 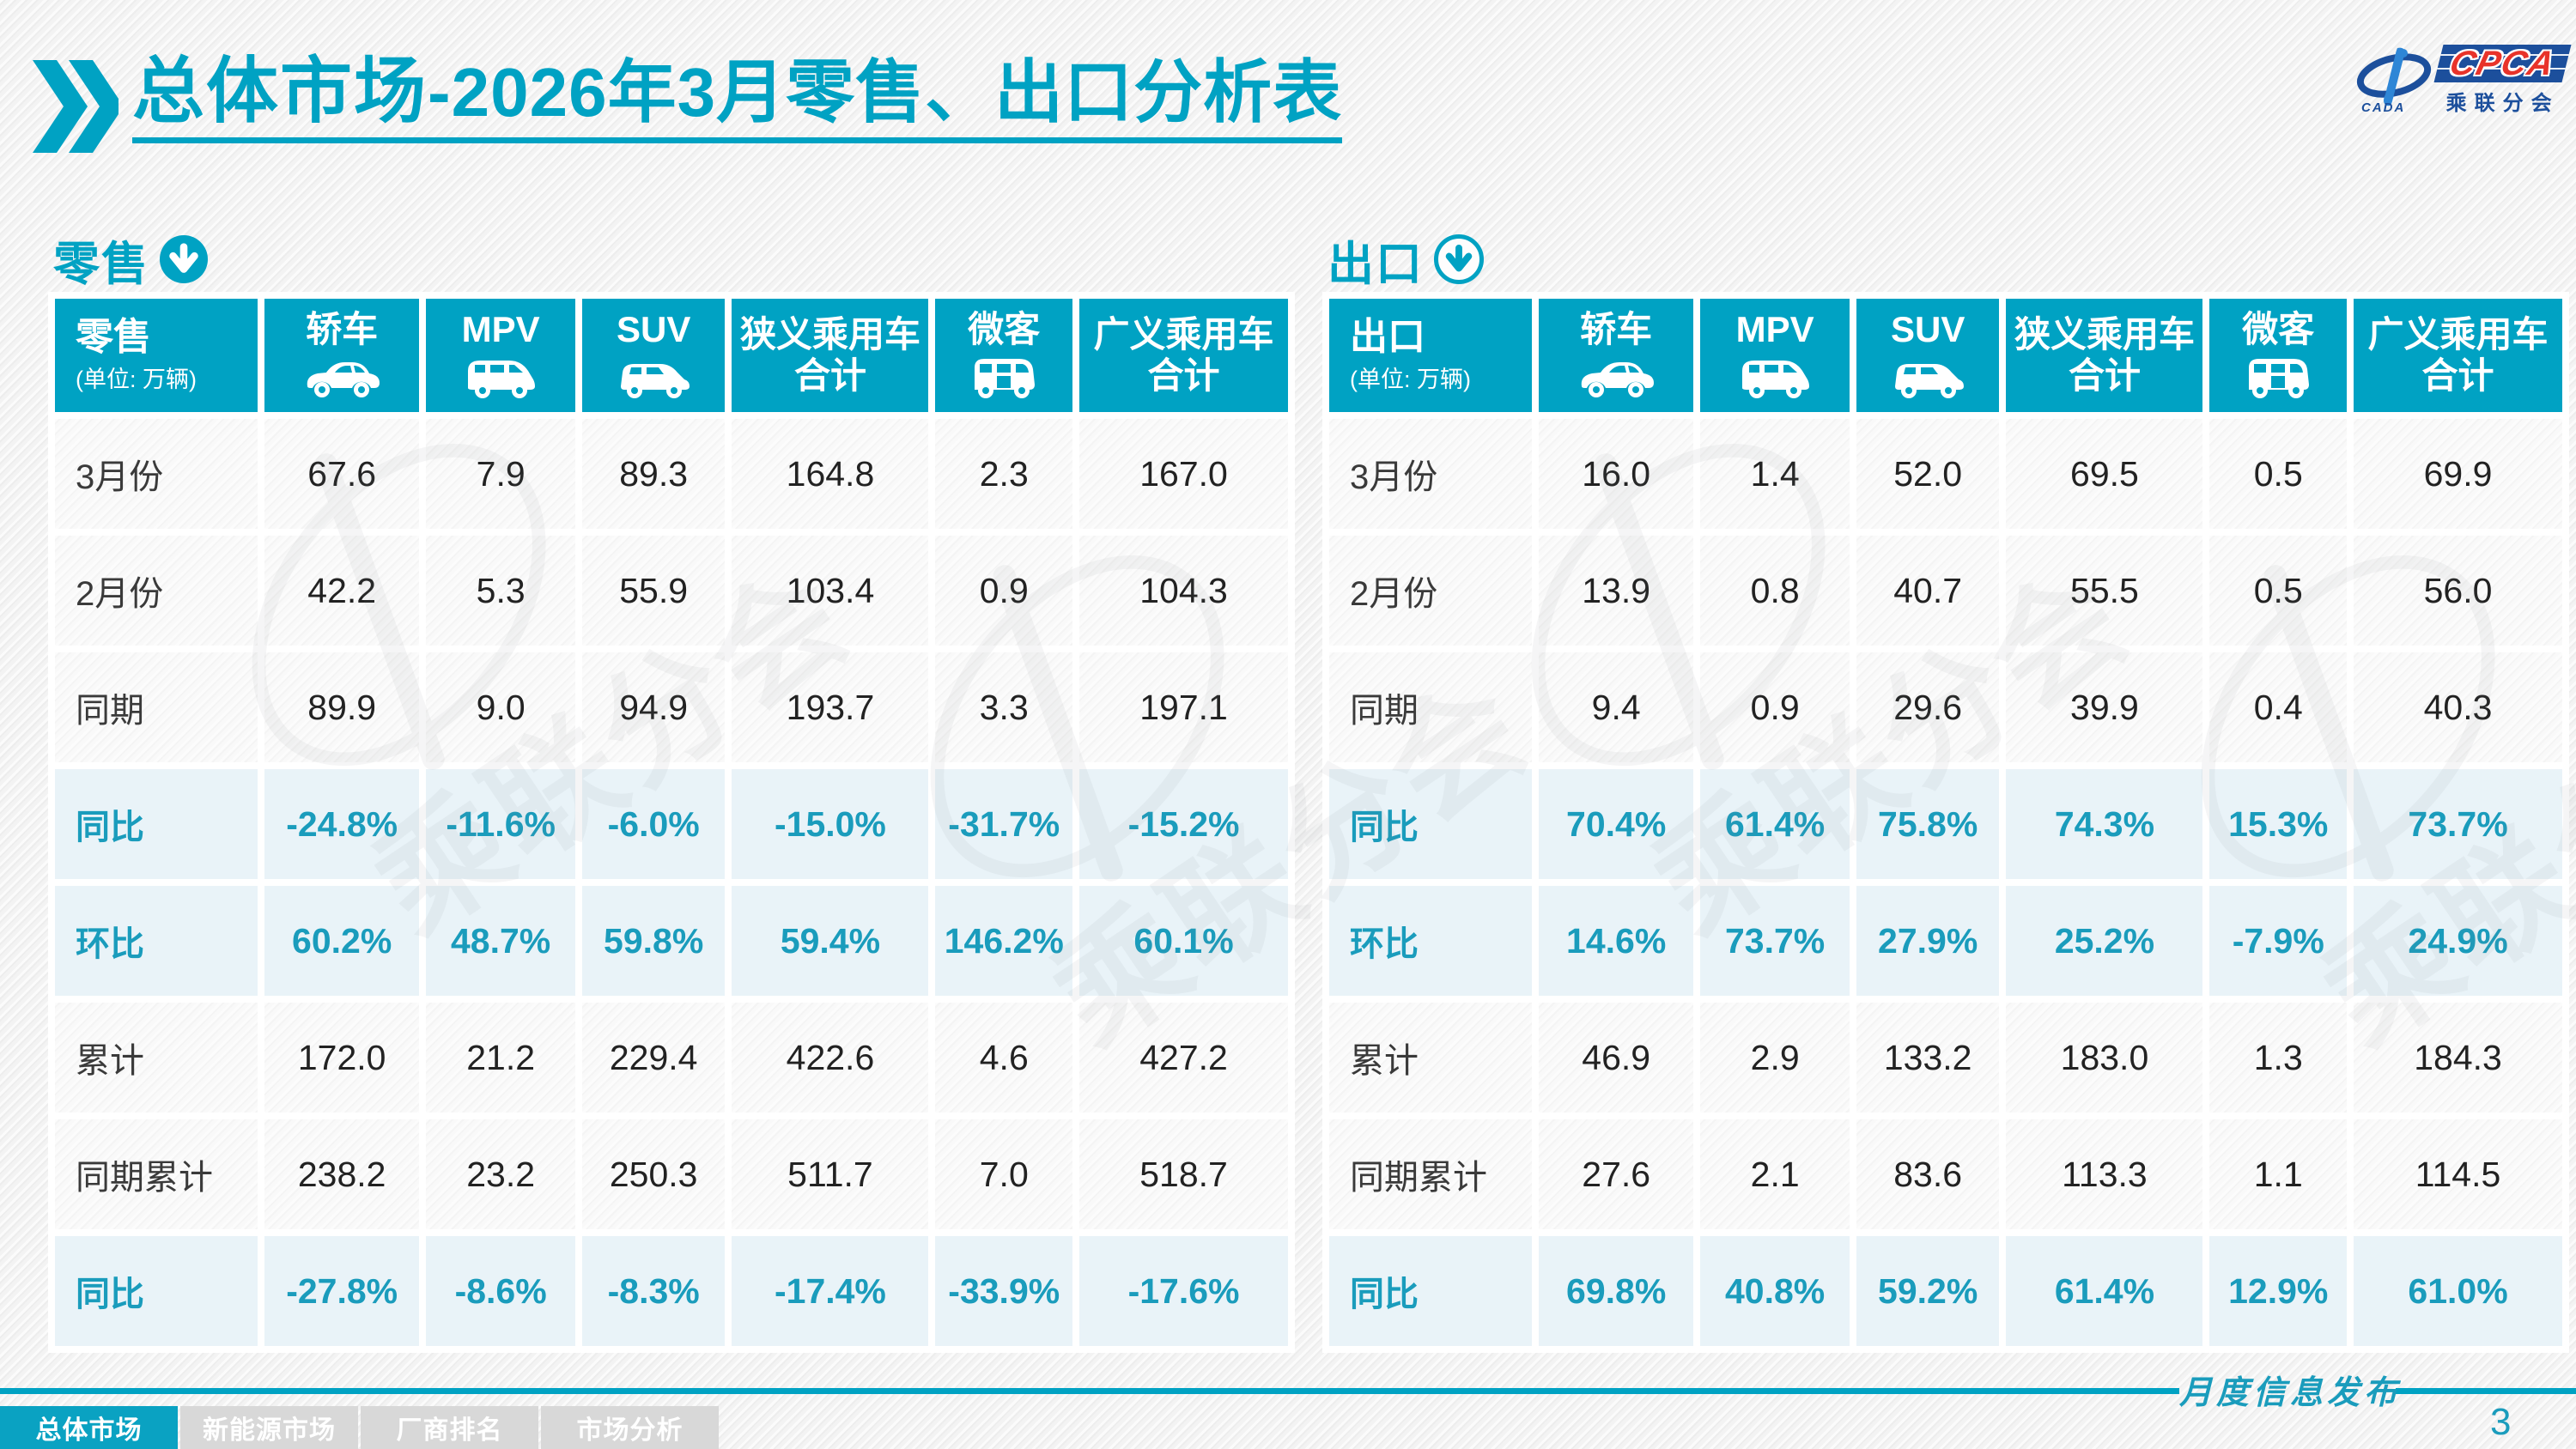 I want to click on table-cell: 5.3, so click(x=501, y=591).